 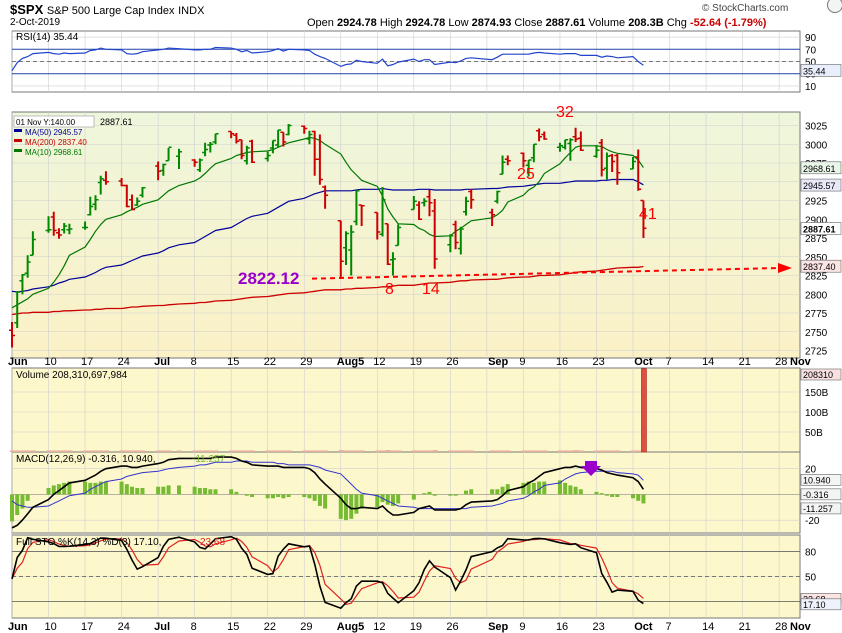 What do you see at coordinates (816, 220) in the screenshot?
I see `price-axis-tick-label: 2900` at bounding box center [816, 220].